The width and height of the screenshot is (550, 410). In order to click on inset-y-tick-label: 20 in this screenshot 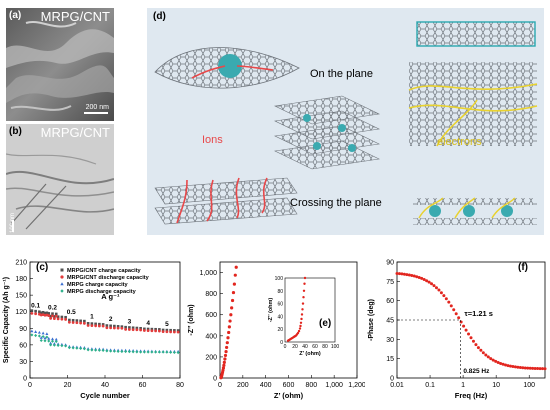, I will do `click(280, 330)`.